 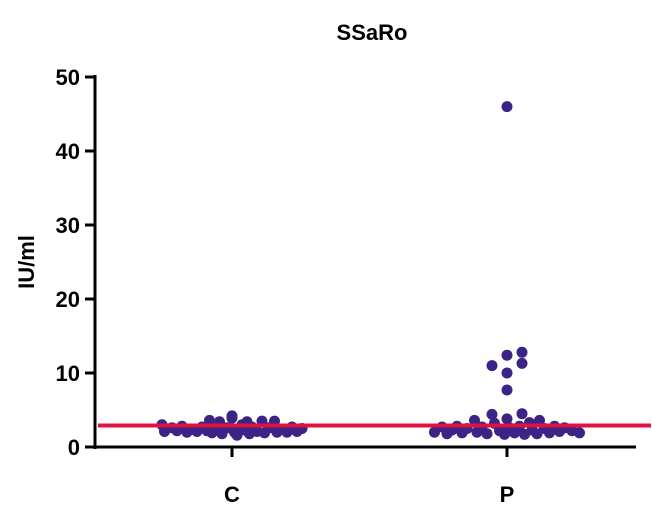 I want to click on y-tick-label: 10, so click(x=68, y=373).